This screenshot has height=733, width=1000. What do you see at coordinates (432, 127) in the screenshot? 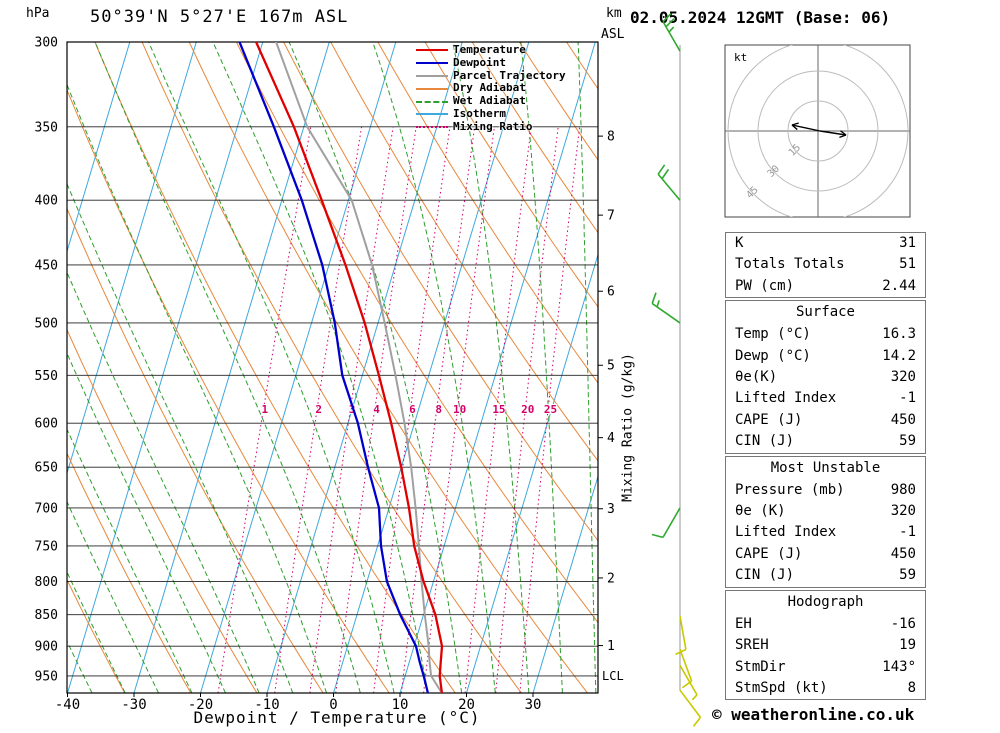
I see `mixing-ratio-line-swatch` at bounding box center [432, 127].